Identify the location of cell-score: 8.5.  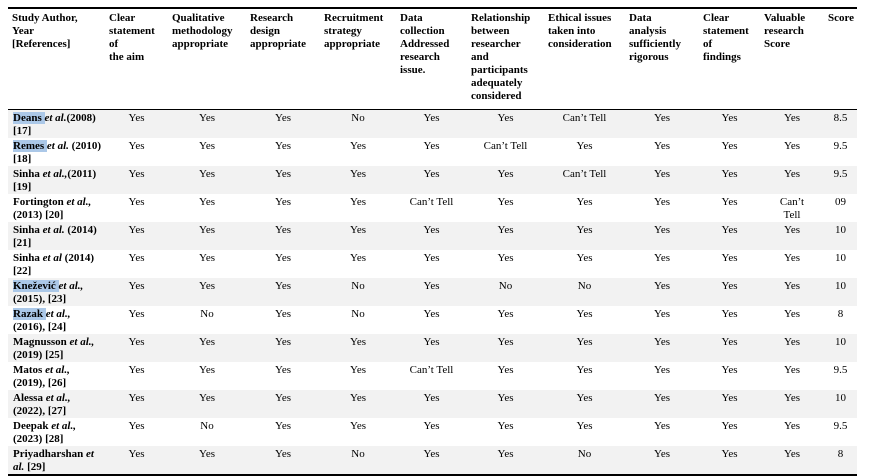
(840, 118).